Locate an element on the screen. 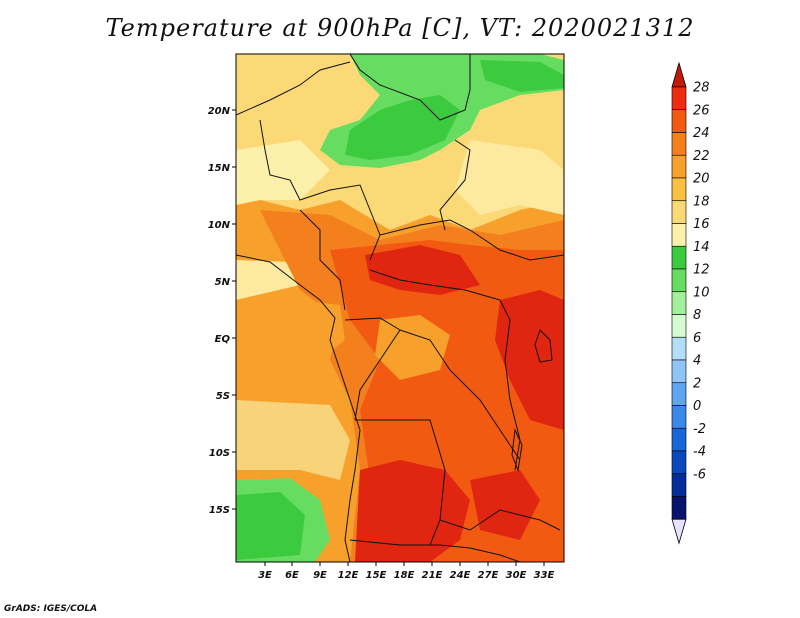 The width and height of the screenshot is (800, 618). colorbar-label: 28 is located at coordinates (701, 88).